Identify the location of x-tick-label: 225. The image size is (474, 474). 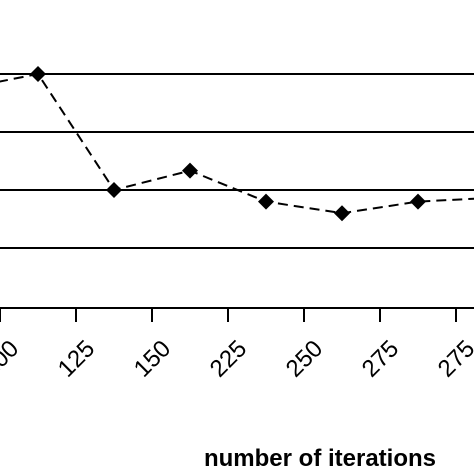
(228, 358).